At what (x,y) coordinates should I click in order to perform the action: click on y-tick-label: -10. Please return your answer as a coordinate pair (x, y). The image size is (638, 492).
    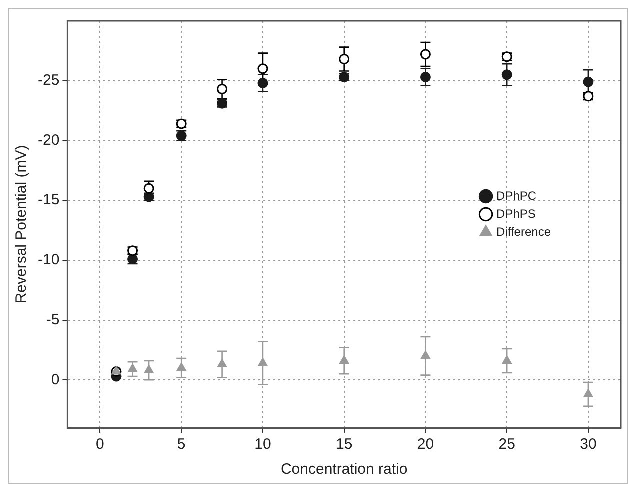
    Looking at the image, I should click on (49, 260).